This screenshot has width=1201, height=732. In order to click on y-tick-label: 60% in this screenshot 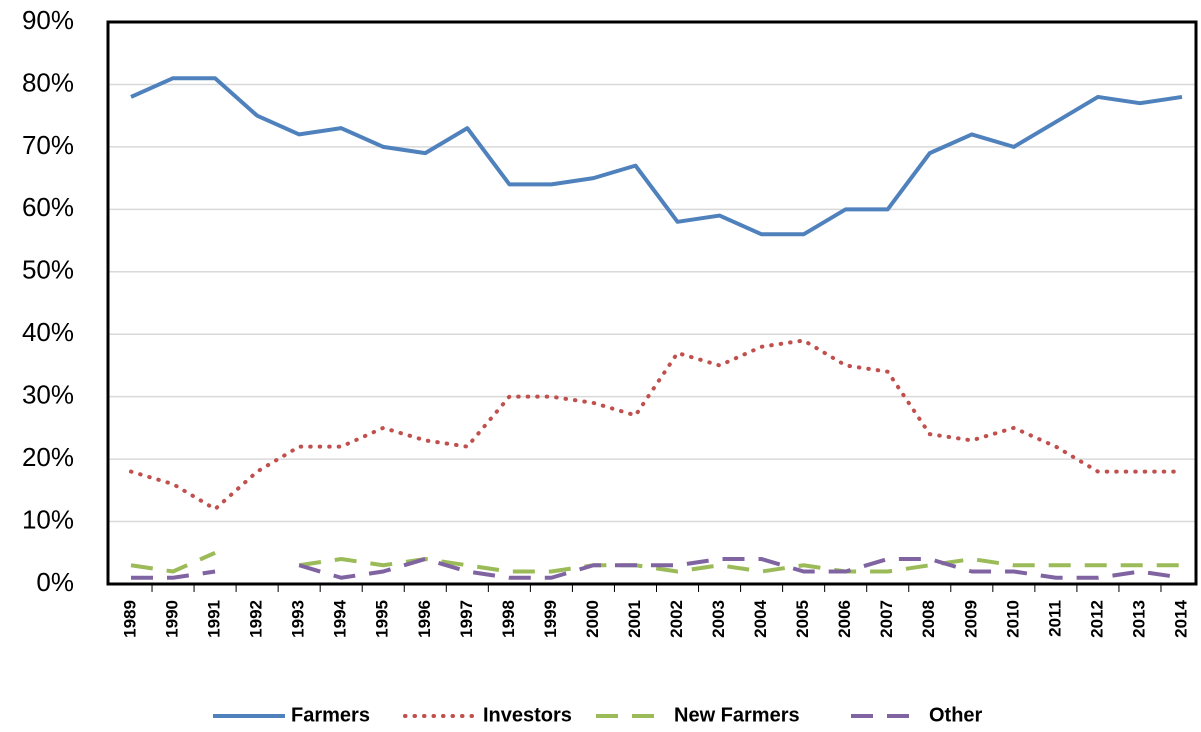, I will do `click(48, 207)`.